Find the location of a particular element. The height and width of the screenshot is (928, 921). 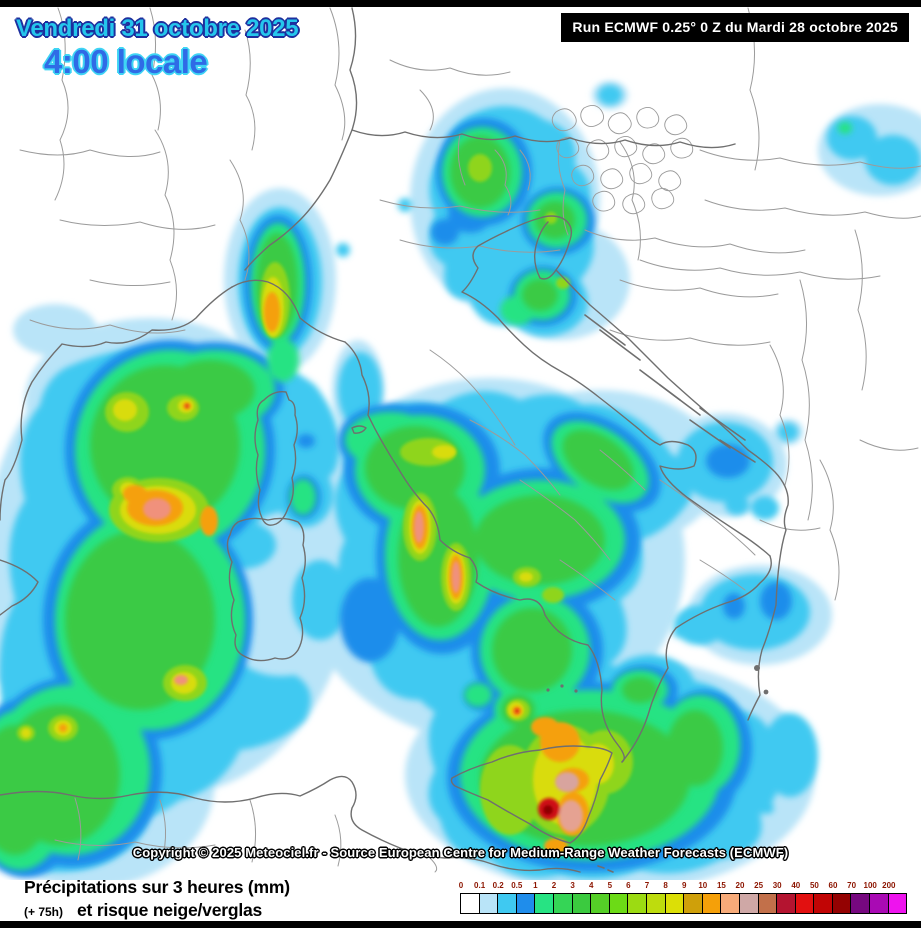

legend-tick-label: 0.1 is located at coordinates (480, 885).